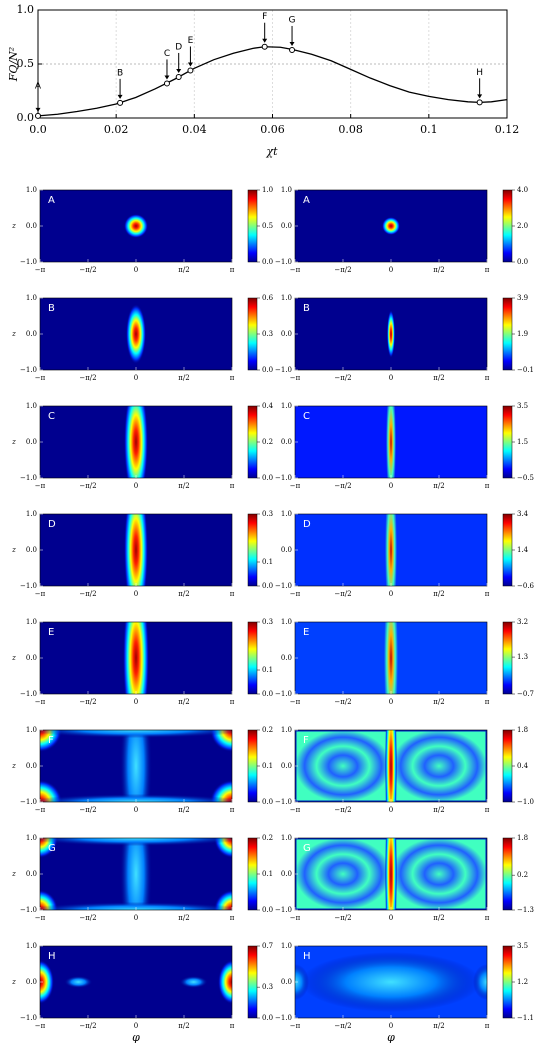  I want to click on colorbar-tick-label: −0.7, so click(525, 694).